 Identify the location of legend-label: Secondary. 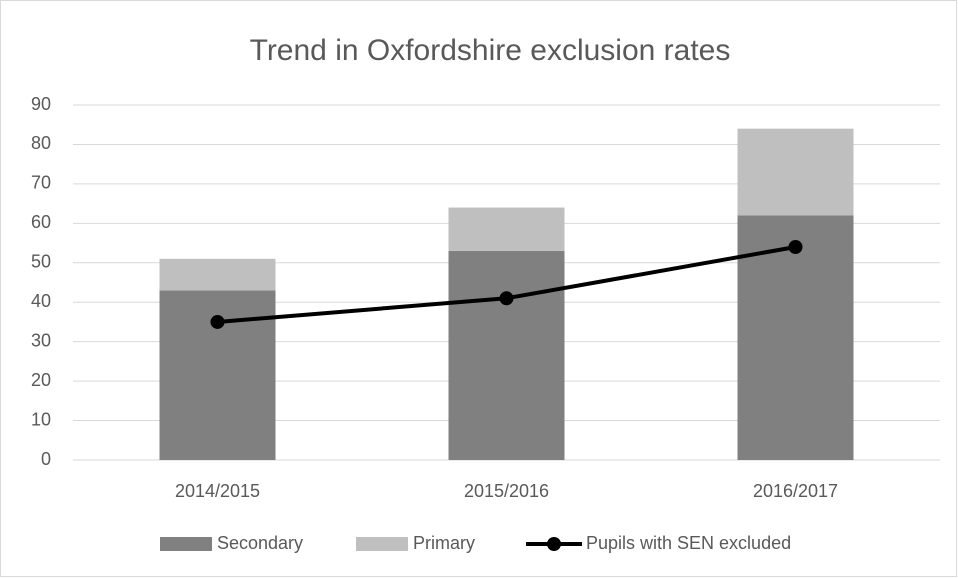
(260, 543).